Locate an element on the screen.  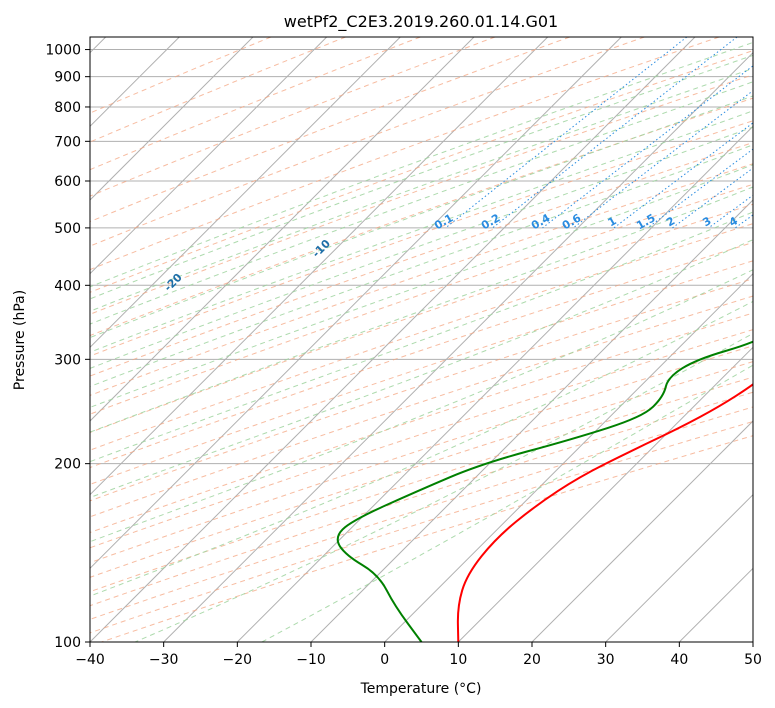
y-tick-label: 200 is located at coordinates (67, 465).